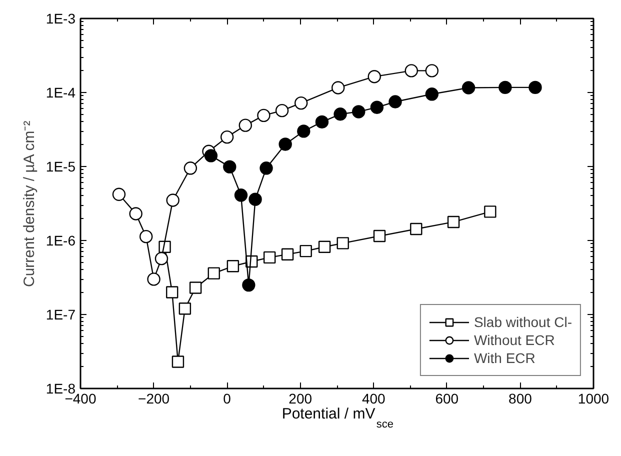 This screenshot has width=621, height=456. I want to click on y-tick-label: 1E-5, so click(61, 166).